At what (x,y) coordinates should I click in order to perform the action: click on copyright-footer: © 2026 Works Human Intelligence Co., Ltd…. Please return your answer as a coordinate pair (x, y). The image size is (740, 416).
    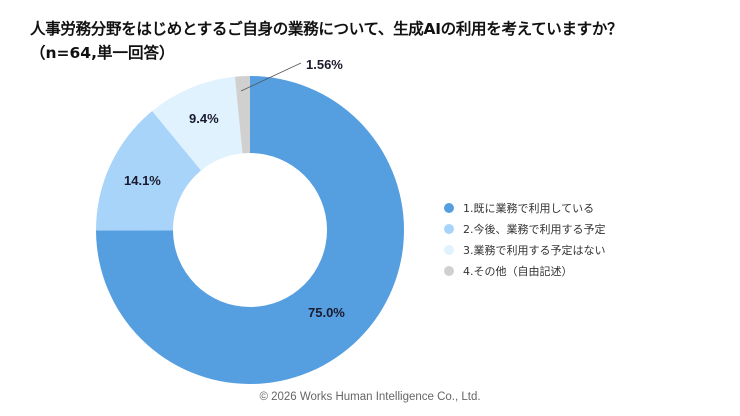
    Looking at the image, I should click on (370, 397).